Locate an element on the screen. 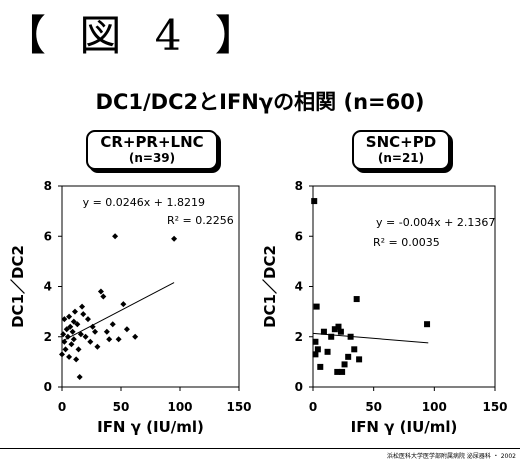 This screenshot has width=520, height=461. group-box-snc-pd: SNC+PD (n=21) is located at coordinates (401, 150).